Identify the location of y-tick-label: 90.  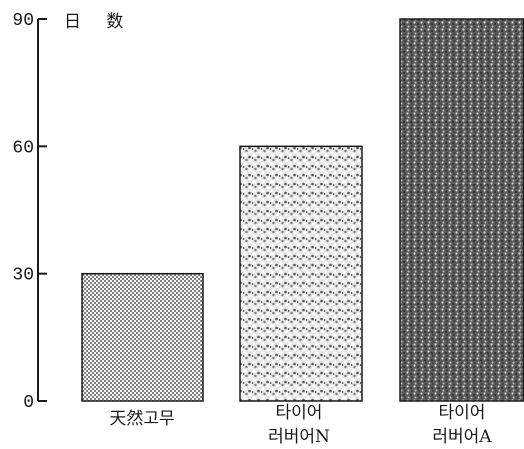
(23, 21).